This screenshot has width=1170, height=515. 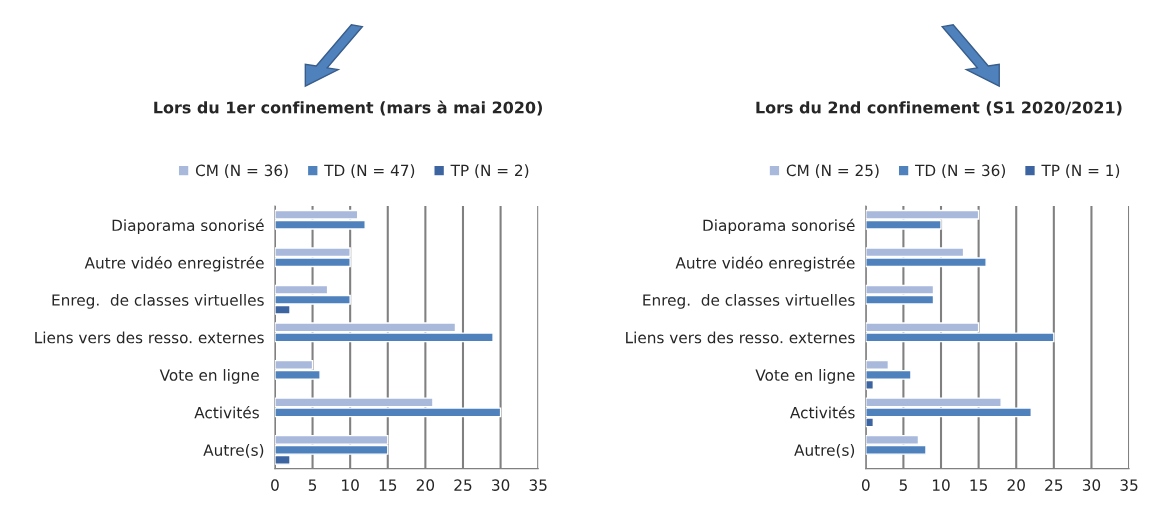 What do you see at coordinates (939, 108) in the screenshot?
I see `chart-title: Lors du 2nd confinement (S1 2020/2021)` at bounding box center [939, 108].